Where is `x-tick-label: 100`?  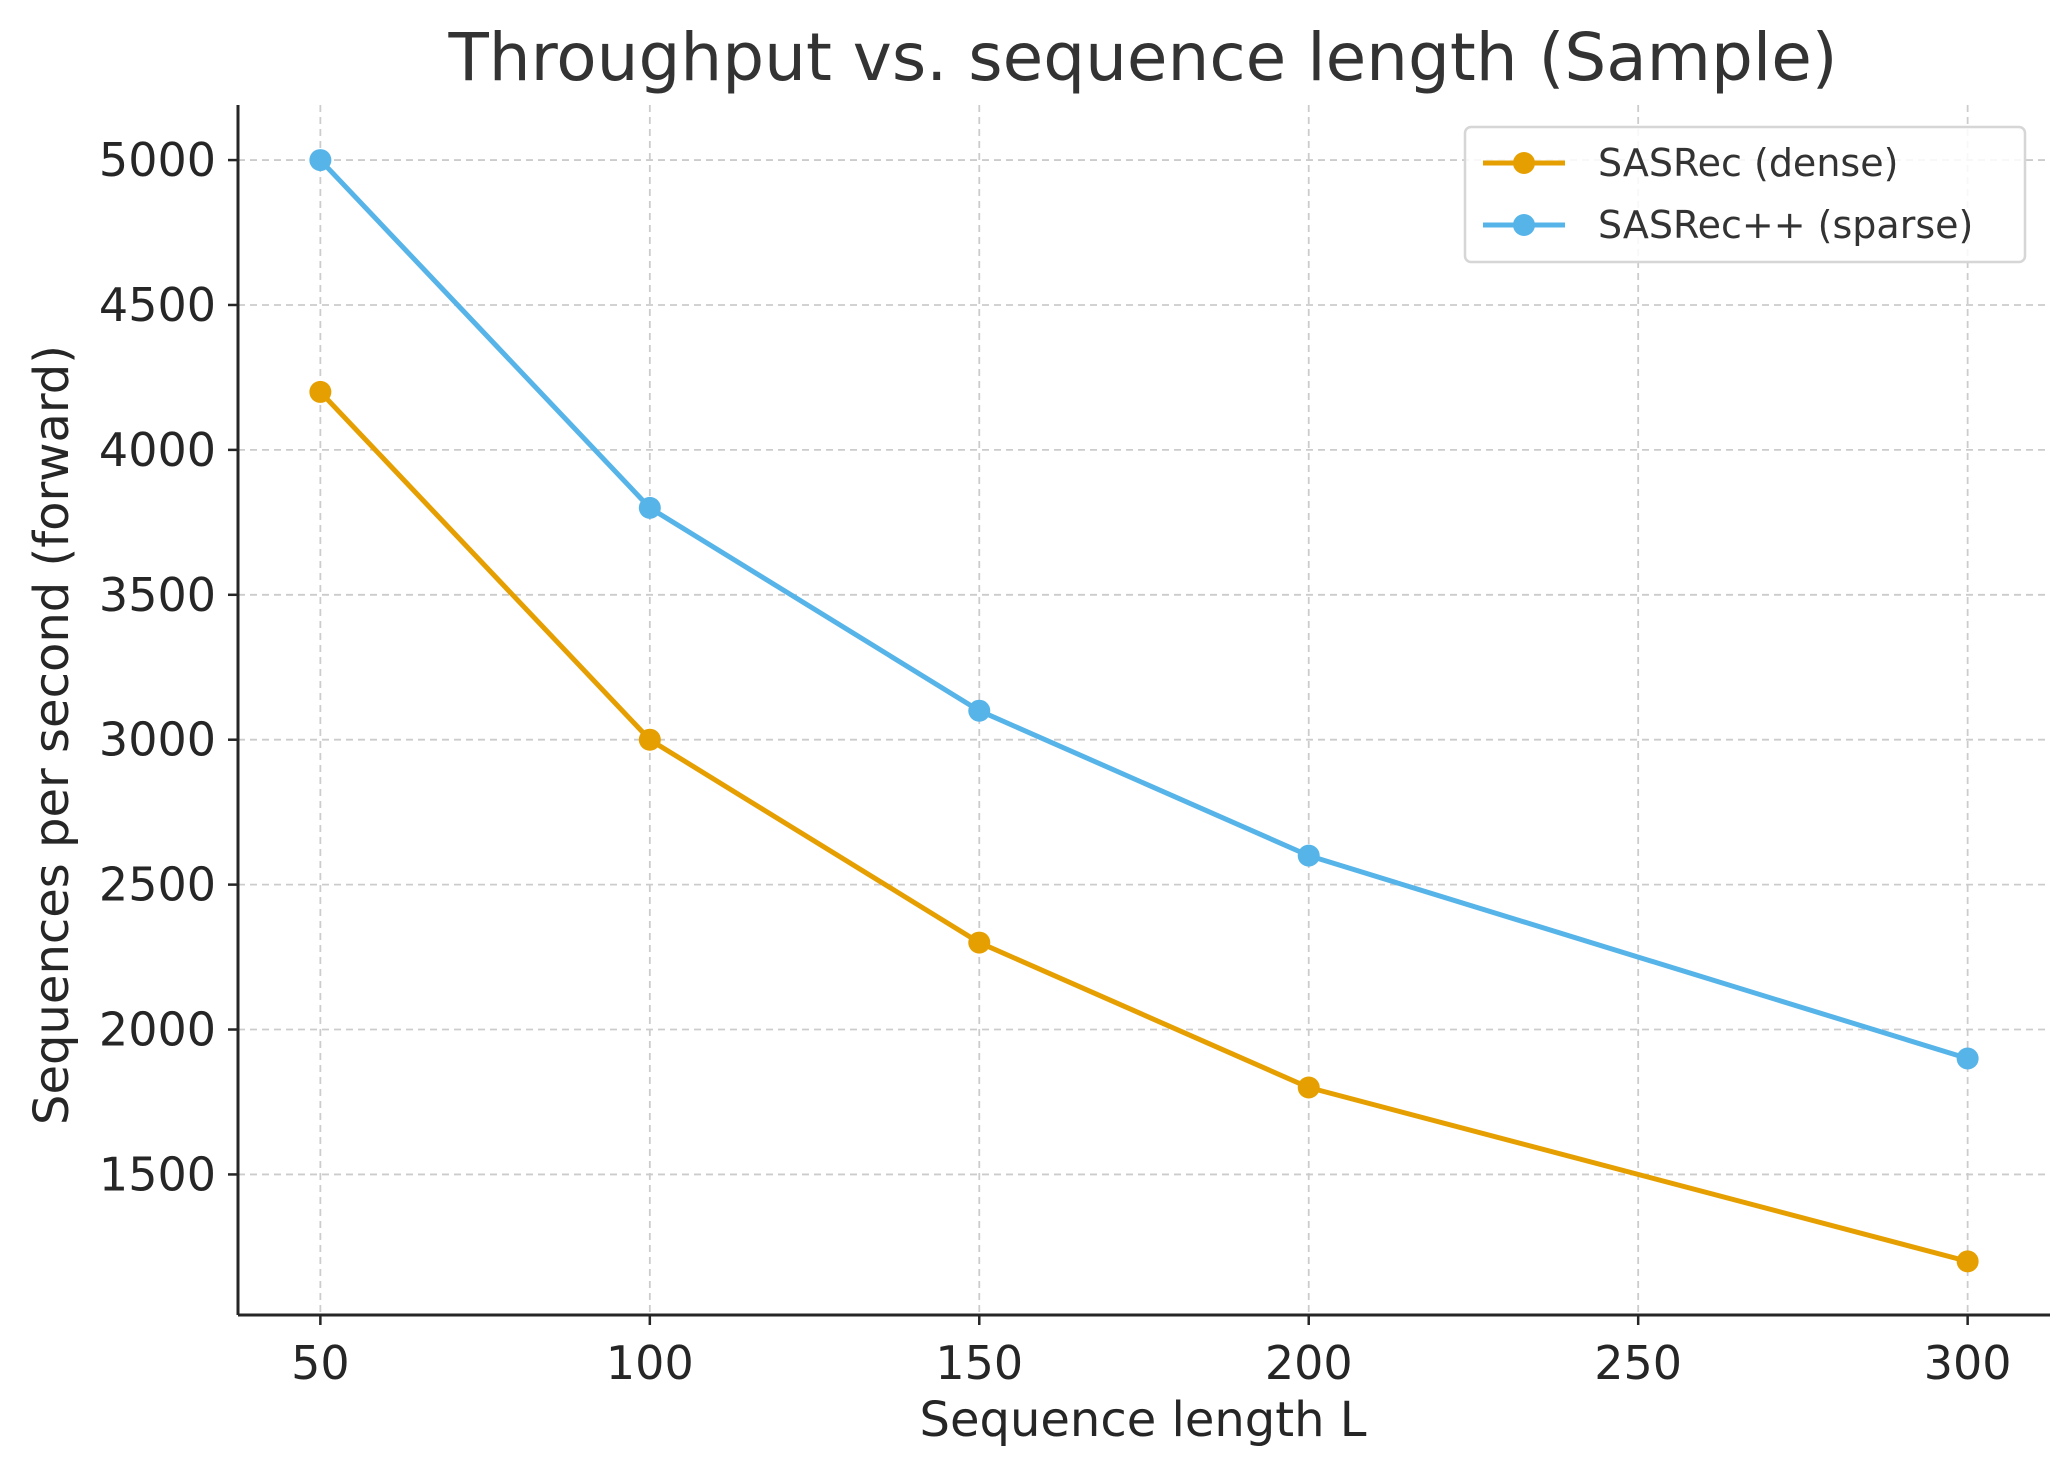
x-tick-label: 100 is located at coordinates (650, 1363).